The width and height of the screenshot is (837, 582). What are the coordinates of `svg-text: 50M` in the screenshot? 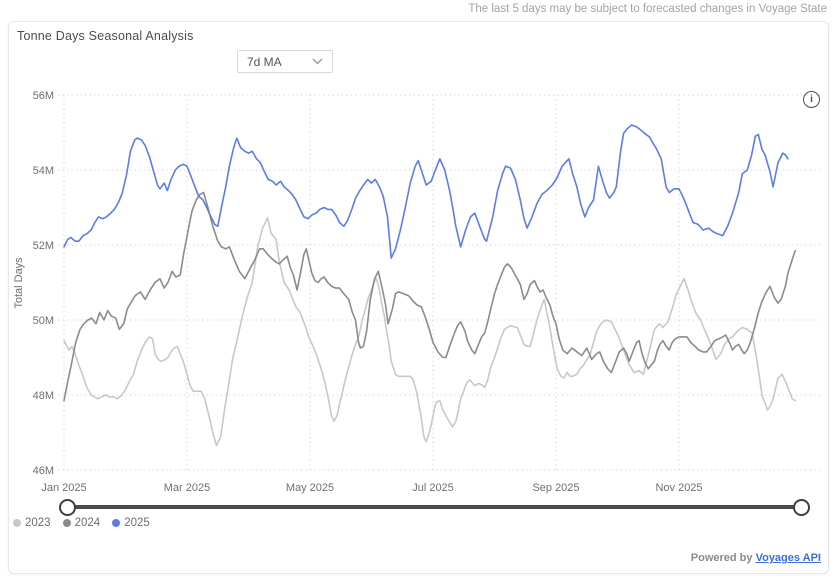 It's located at (43, 321).